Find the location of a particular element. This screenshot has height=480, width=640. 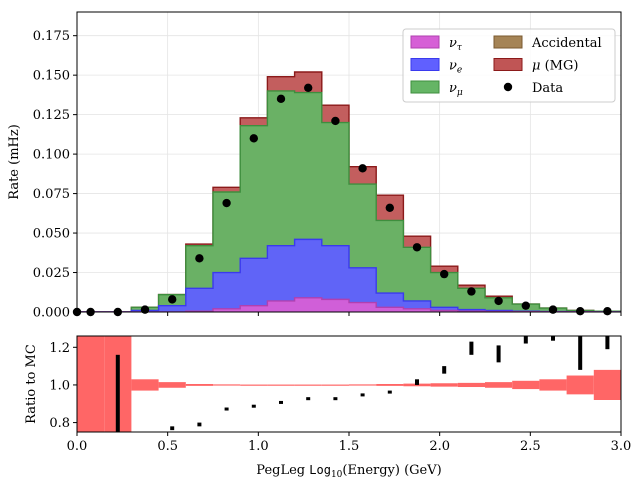

ratio-ytick-label: 1.2 is located at coordinates (59, 348).